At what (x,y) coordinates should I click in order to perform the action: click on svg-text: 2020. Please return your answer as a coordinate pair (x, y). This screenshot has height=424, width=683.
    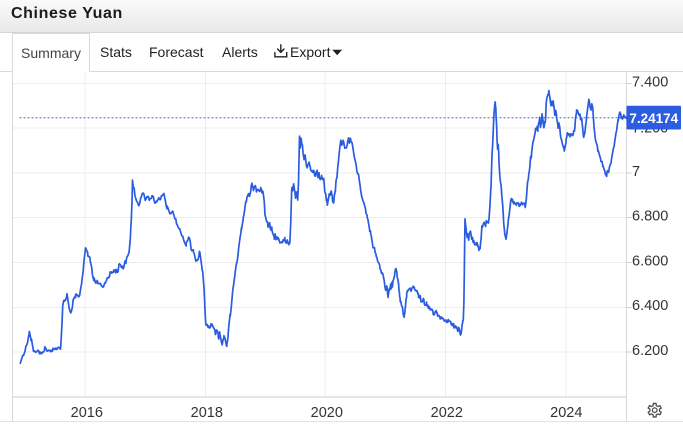
    Looking at the image, I should click on (327, 413).